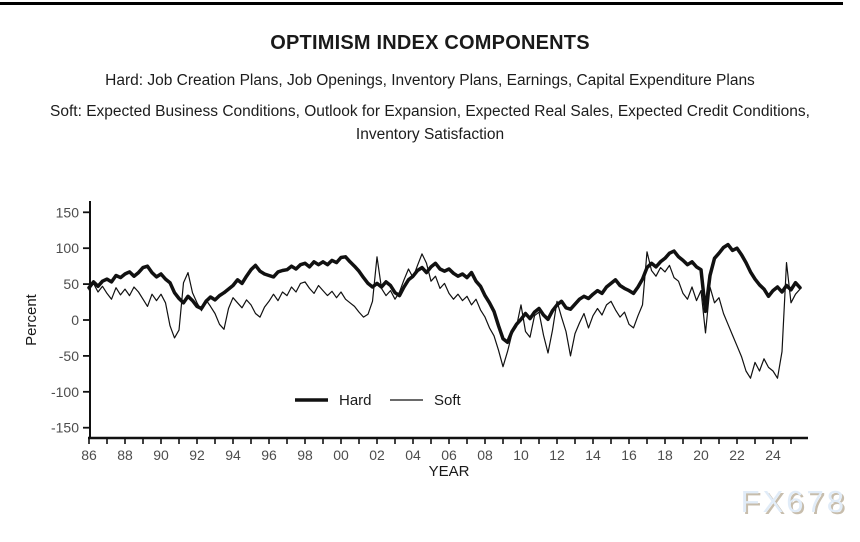  What do you see at coordinates (65, 428) in the screenshot?
I see `y-tick-label: -150` at bounding box center [65, 428].